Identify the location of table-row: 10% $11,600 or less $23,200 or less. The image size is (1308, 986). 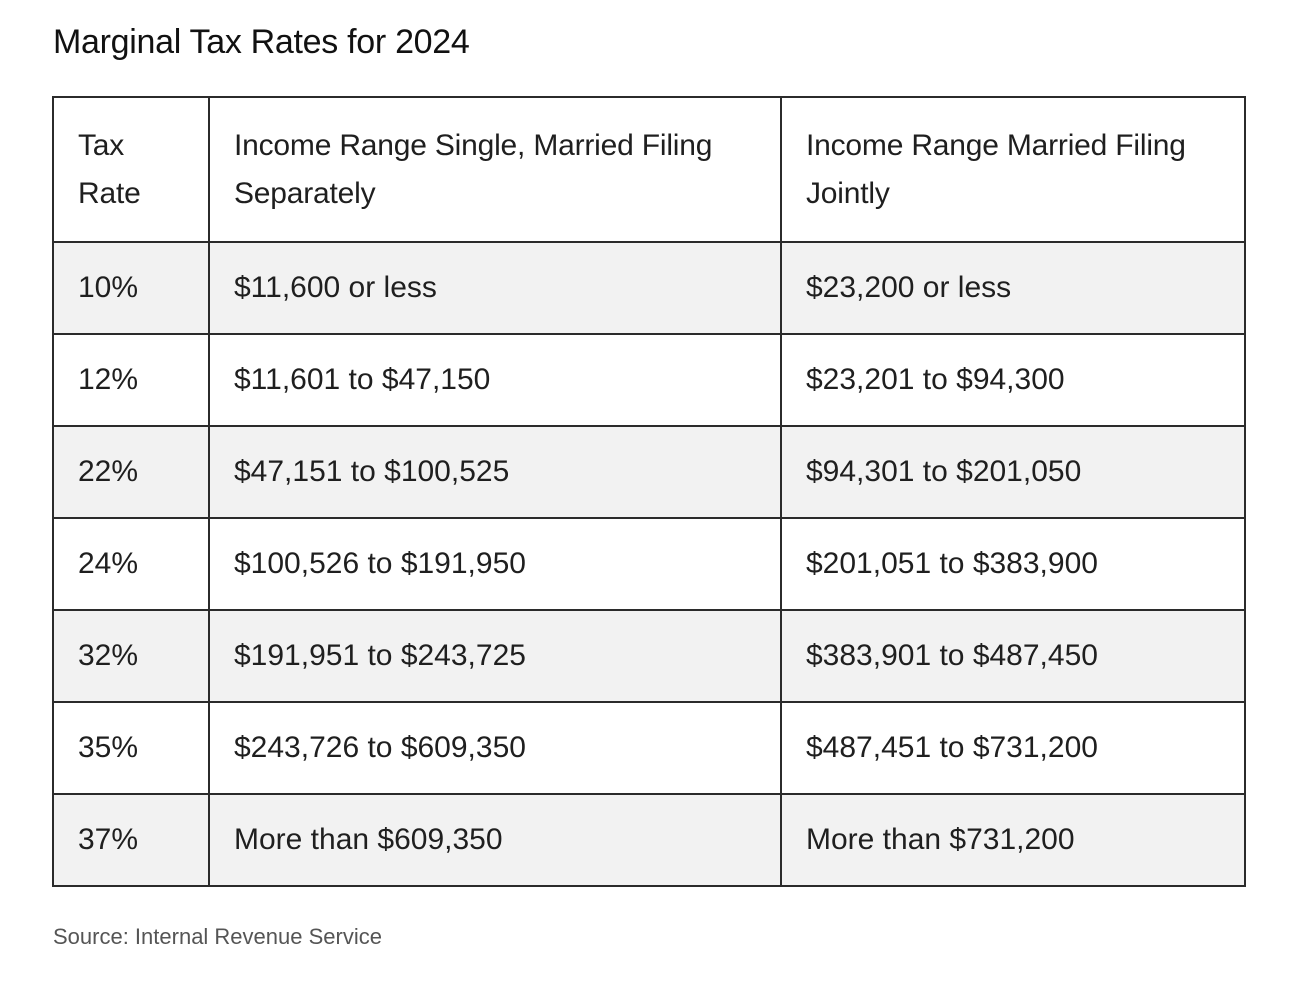
(649, 288).